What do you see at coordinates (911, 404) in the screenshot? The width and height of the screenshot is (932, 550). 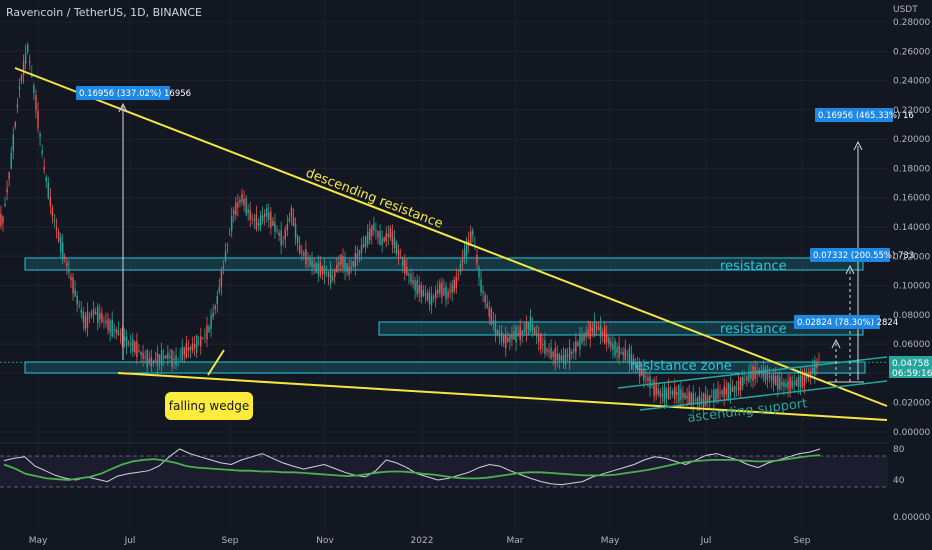 I see `price-tick-label: 0.02000` at bounding box center [911, 404].